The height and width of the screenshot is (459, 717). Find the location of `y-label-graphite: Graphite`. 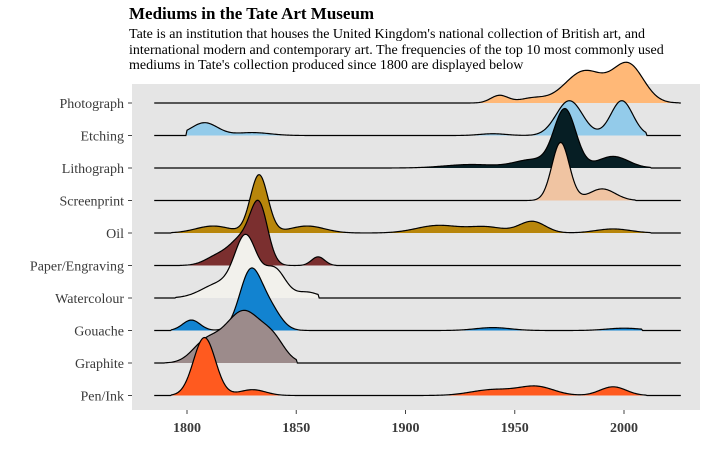

y-label-graphite: Graphite is located at coordinates (99, 364).